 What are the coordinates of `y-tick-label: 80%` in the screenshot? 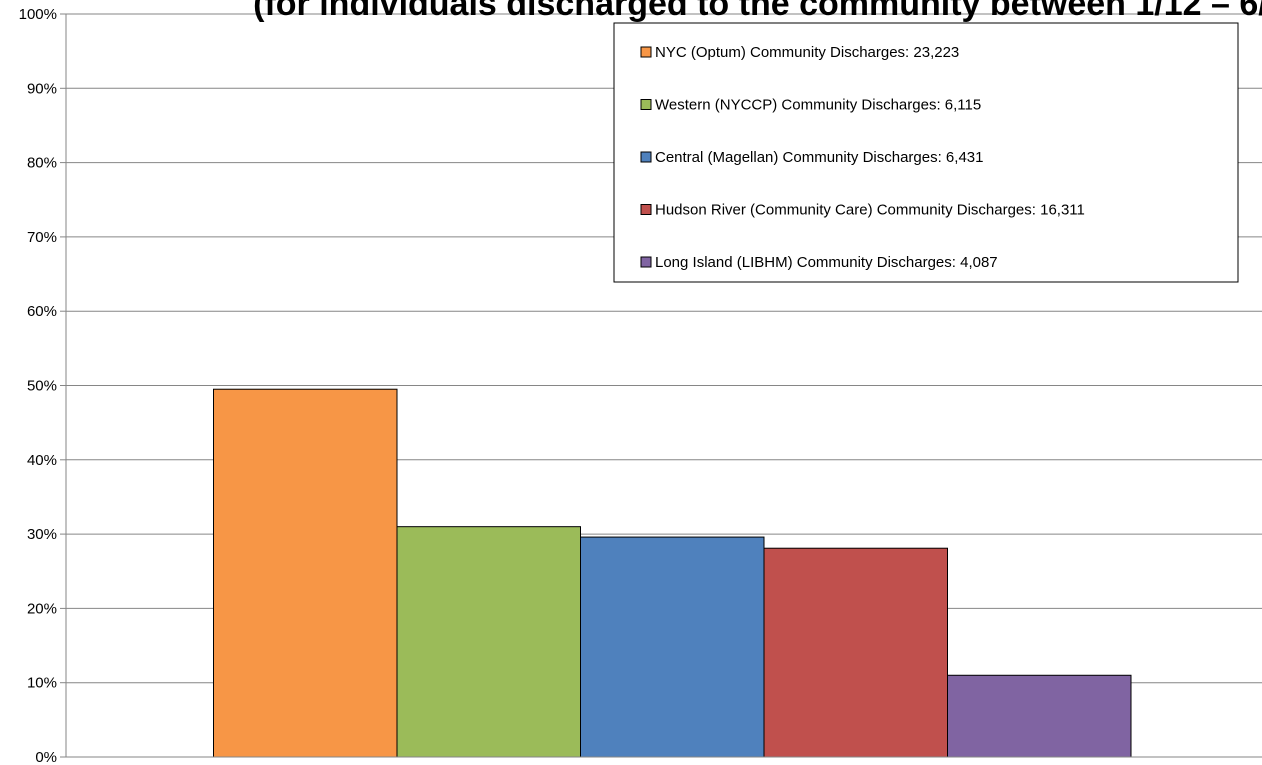 It's located at (42, 163).